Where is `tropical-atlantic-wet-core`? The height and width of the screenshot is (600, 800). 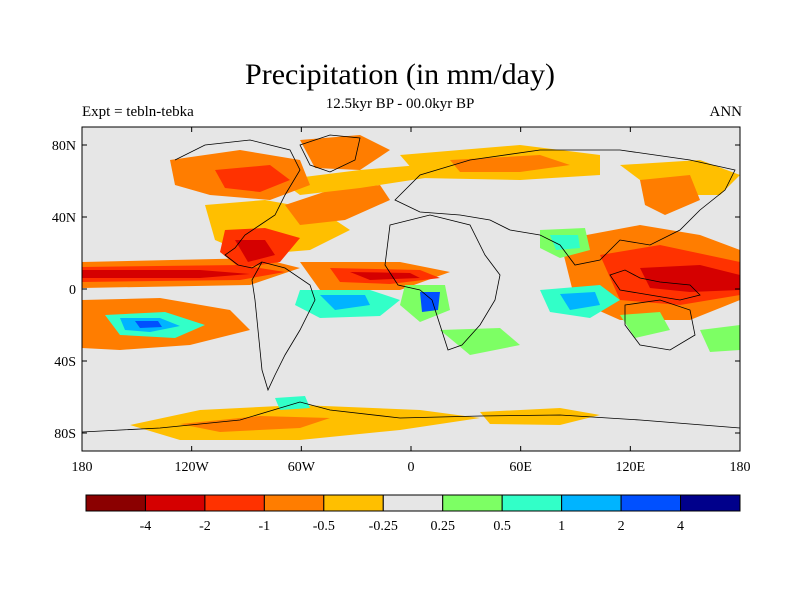 tropical-atlantic-wet-core is located at coordinates (345, 302).